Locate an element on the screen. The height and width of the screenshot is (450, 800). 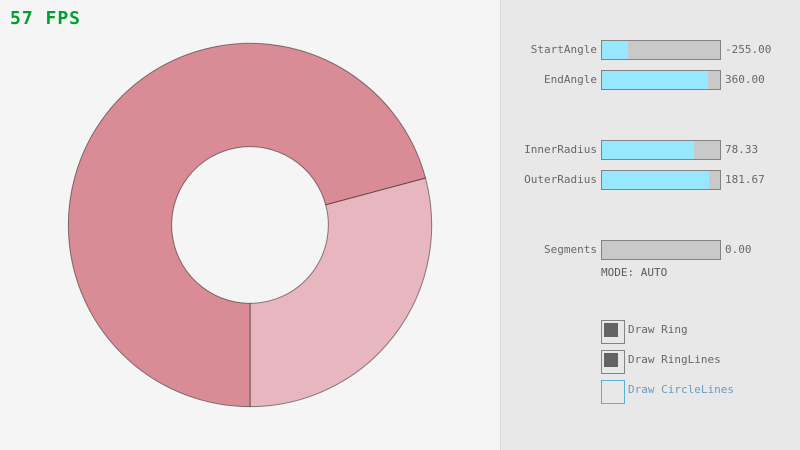
draw-ring-checkbox is located at coordinates (613, 332).